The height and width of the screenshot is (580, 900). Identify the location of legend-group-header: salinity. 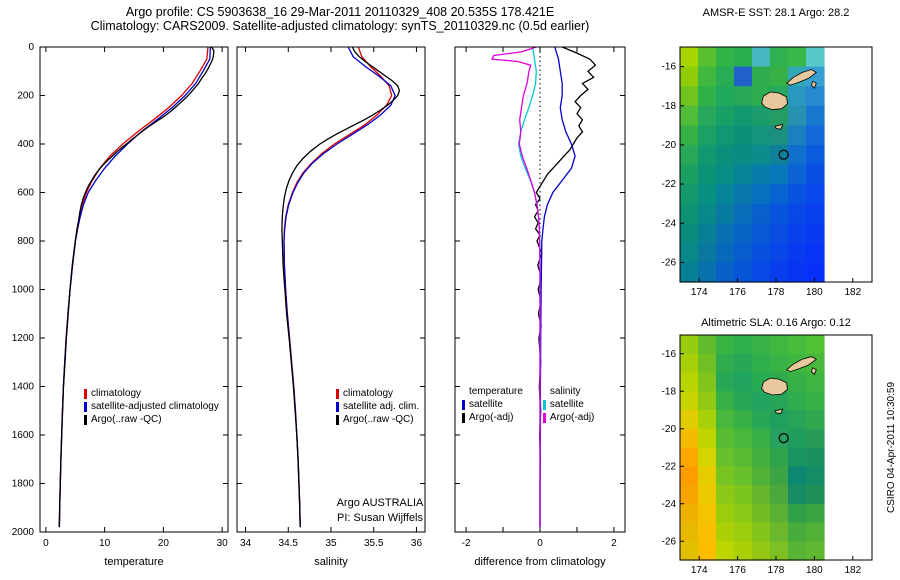
(565, 391).